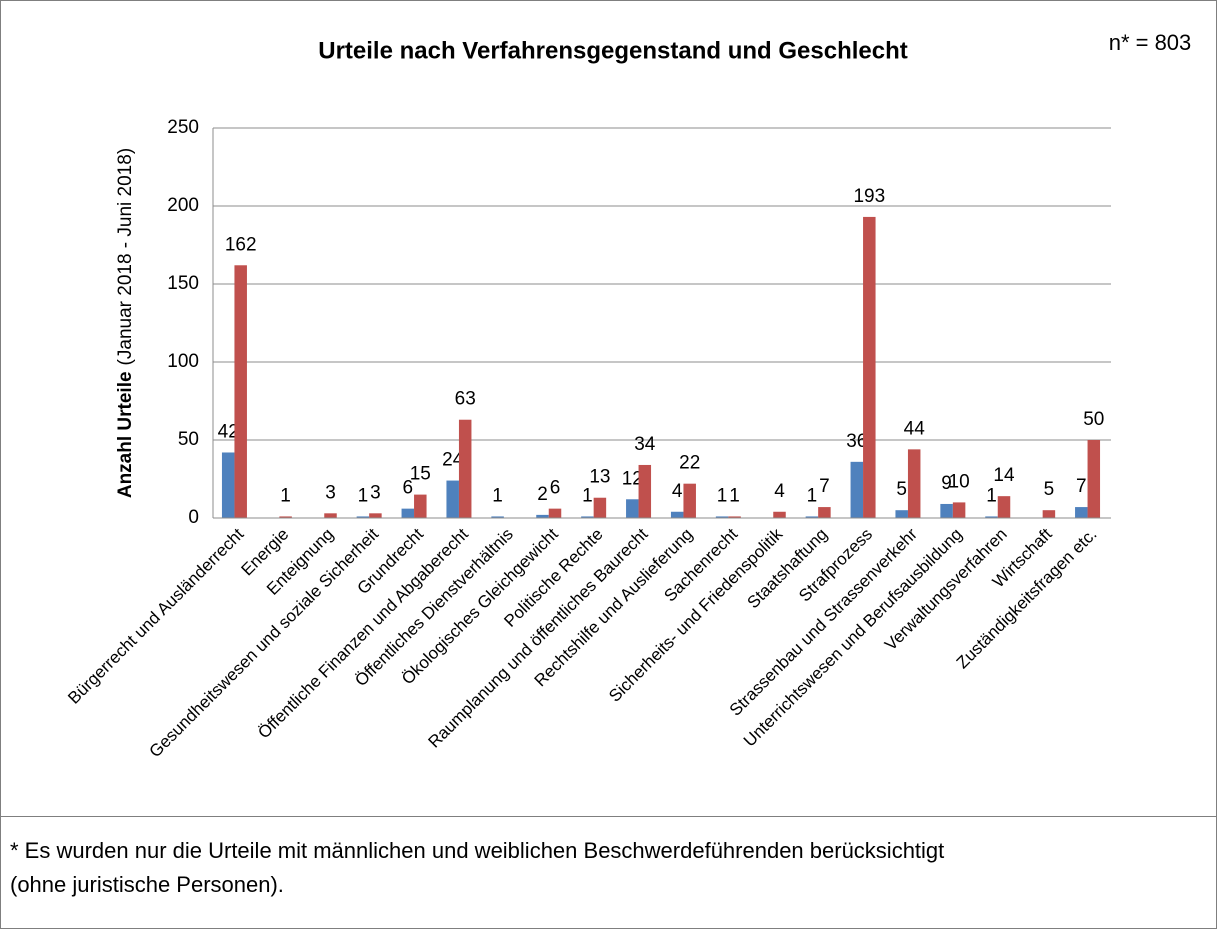  I want to click on y-tick-label: 50, so click(188, 439).